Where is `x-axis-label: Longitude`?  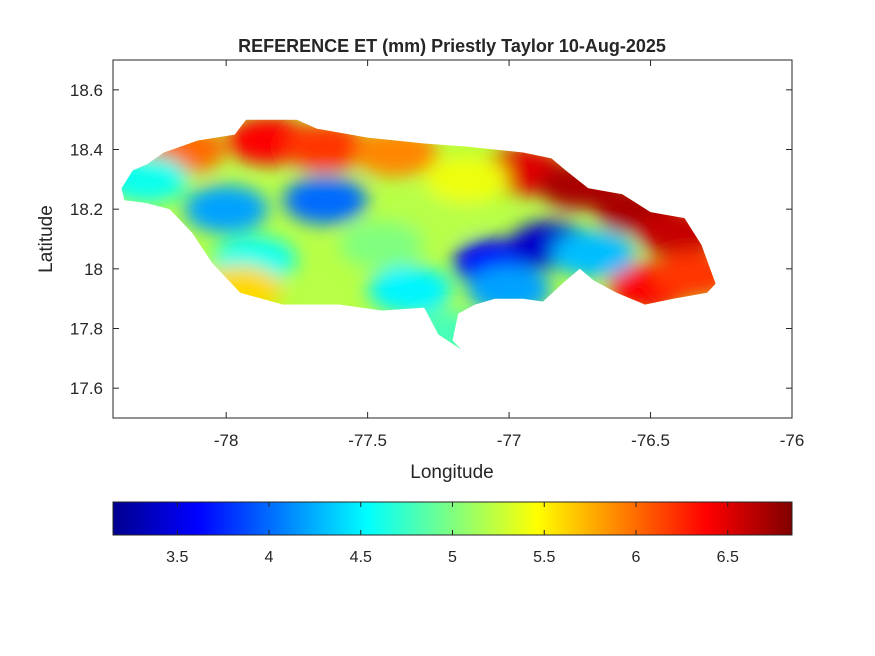
x-axis-label: Longitude is located at coordinates (451, 472).